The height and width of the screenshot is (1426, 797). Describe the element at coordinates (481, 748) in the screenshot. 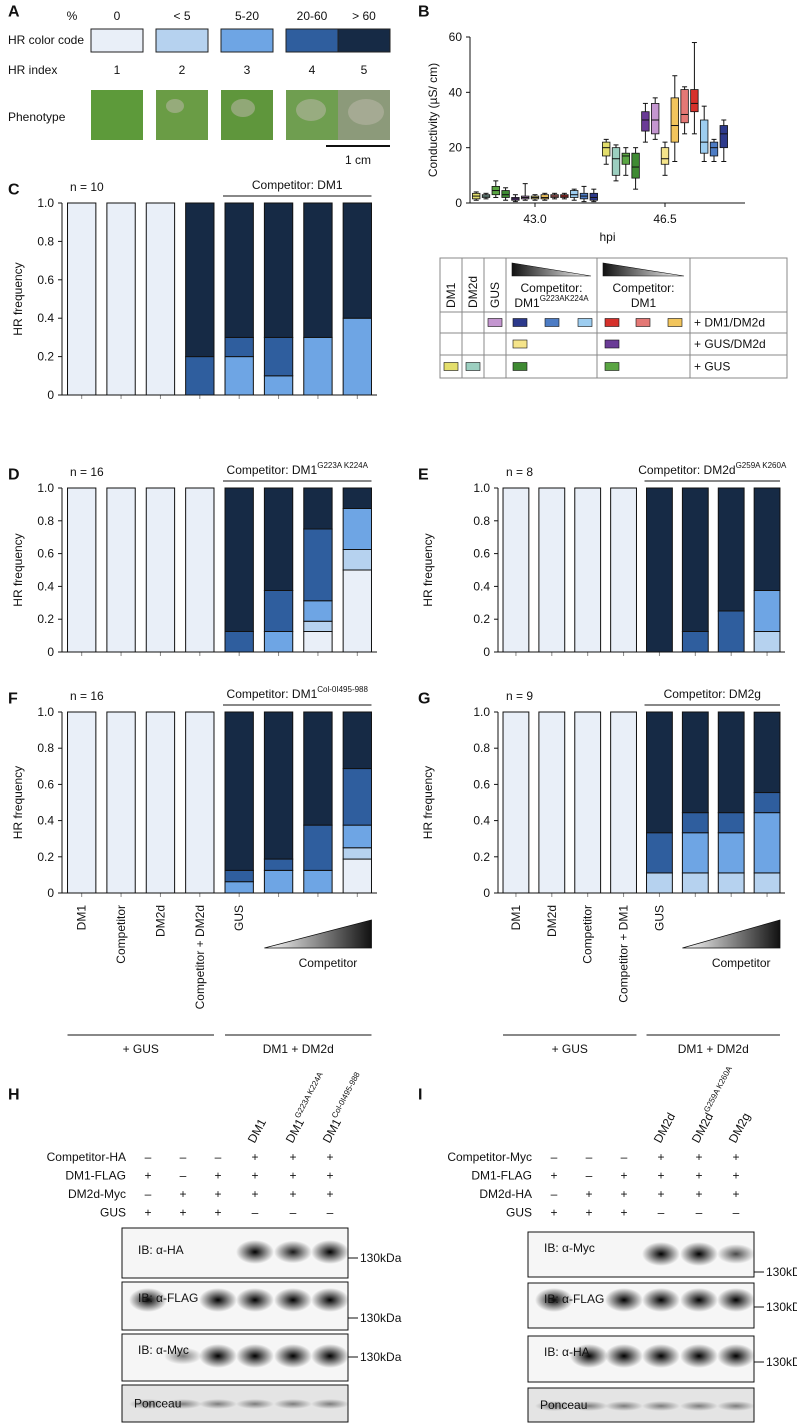

I see `y-tick-label: 0.8` at that location.